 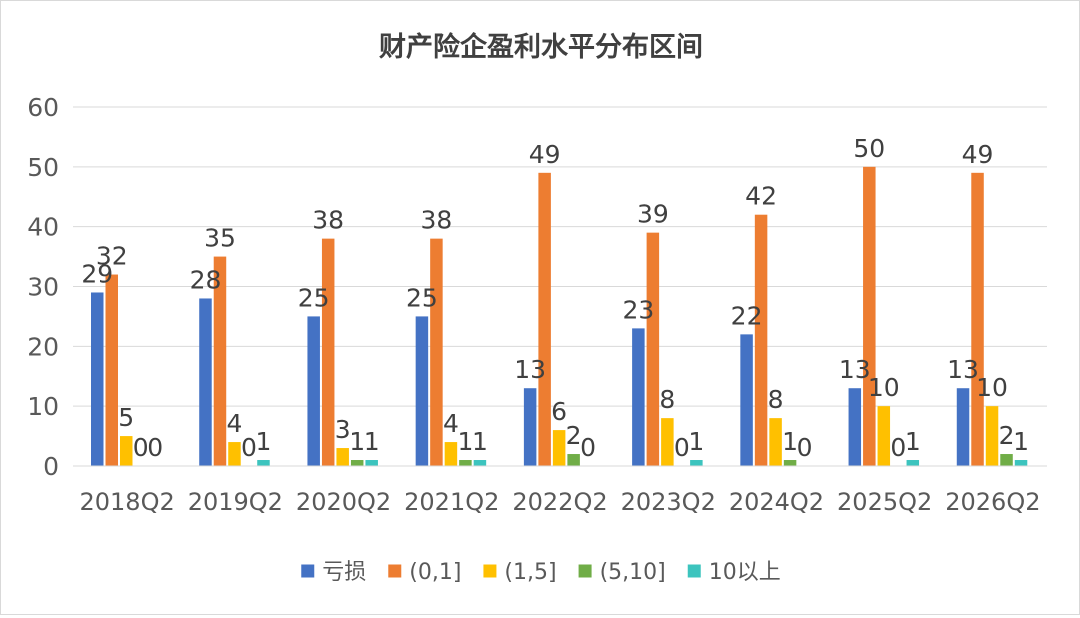 What do you see at coordinates (344, 572) in the screenshot?
I see `legend-label: 亏损` at bounding box center [344, 572].